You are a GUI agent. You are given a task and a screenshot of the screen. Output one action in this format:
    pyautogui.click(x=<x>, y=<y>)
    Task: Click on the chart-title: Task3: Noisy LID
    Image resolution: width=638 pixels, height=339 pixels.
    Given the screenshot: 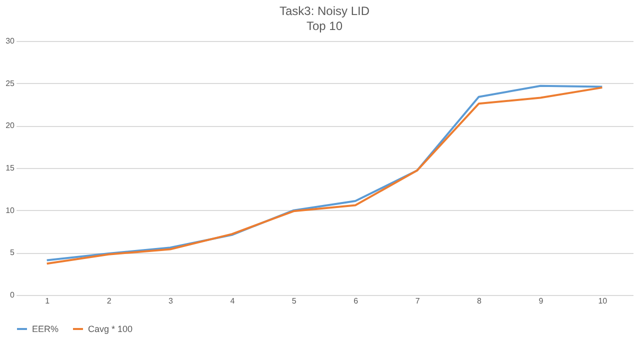 What is the action you would take?
    pyautogui.click(x=324, y=11)
    